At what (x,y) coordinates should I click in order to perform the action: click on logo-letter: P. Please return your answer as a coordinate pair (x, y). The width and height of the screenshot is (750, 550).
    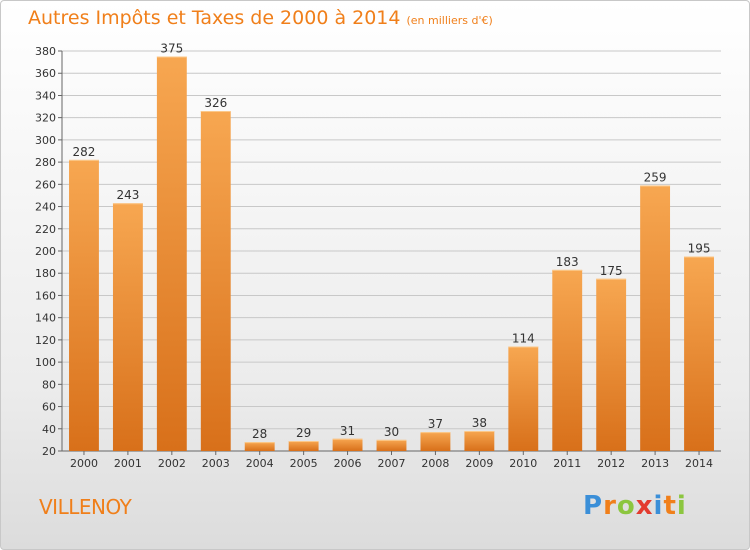
    Looking at the image, I should click on (593, 506).